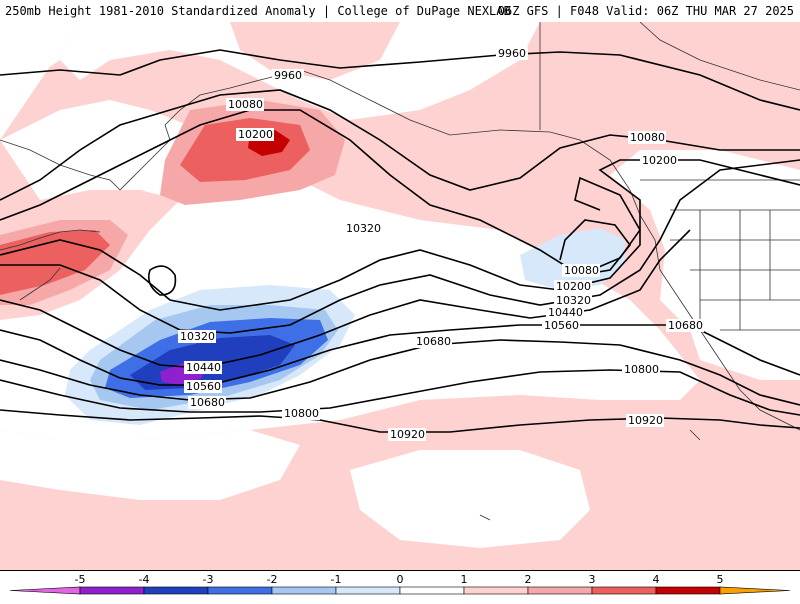 The height and width of the screenshot is (604, 800). I want to click on colorbar-tick: 5, so click(720, 579).